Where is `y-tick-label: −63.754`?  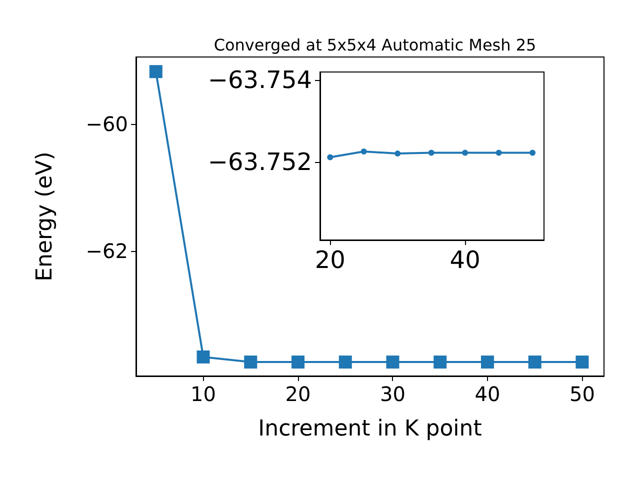
y-tick-label: −63.754 is located at coordinates (260, 80).